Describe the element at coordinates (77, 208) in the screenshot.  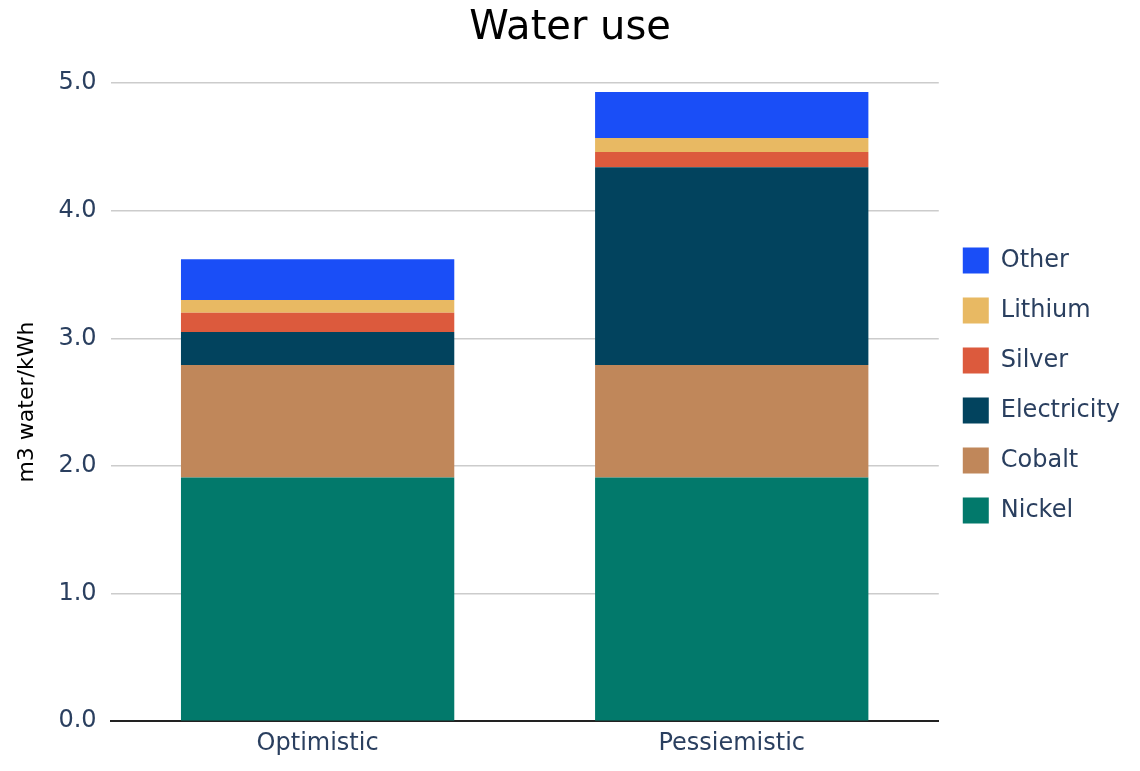
I see `y-tick-label: 4.0` at that location.